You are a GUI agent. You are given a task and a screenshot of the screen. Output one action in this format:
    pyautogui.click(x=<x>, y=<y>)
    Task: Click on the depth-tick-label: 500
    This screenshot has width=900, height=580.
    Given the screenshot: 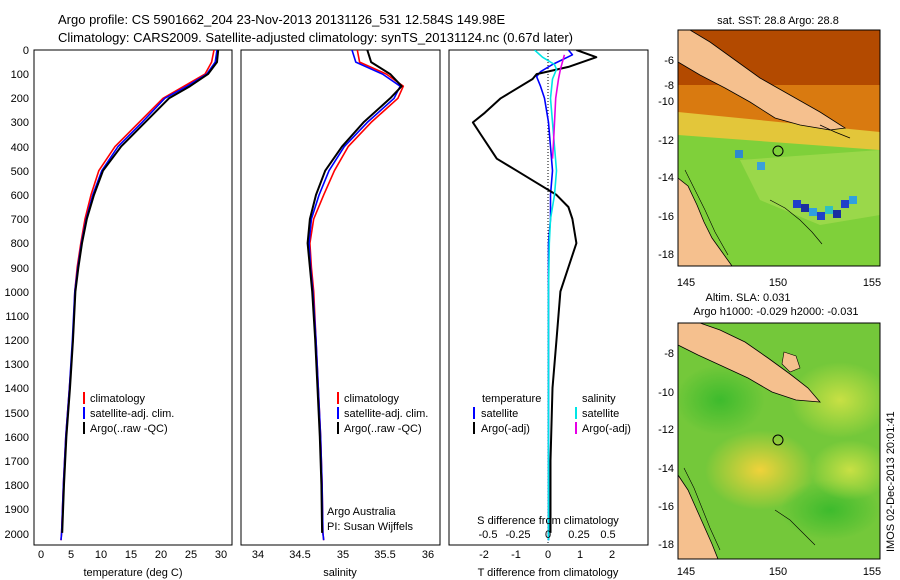 What is the action you would take?
    pyautogui.click(x=20, y=172)
    